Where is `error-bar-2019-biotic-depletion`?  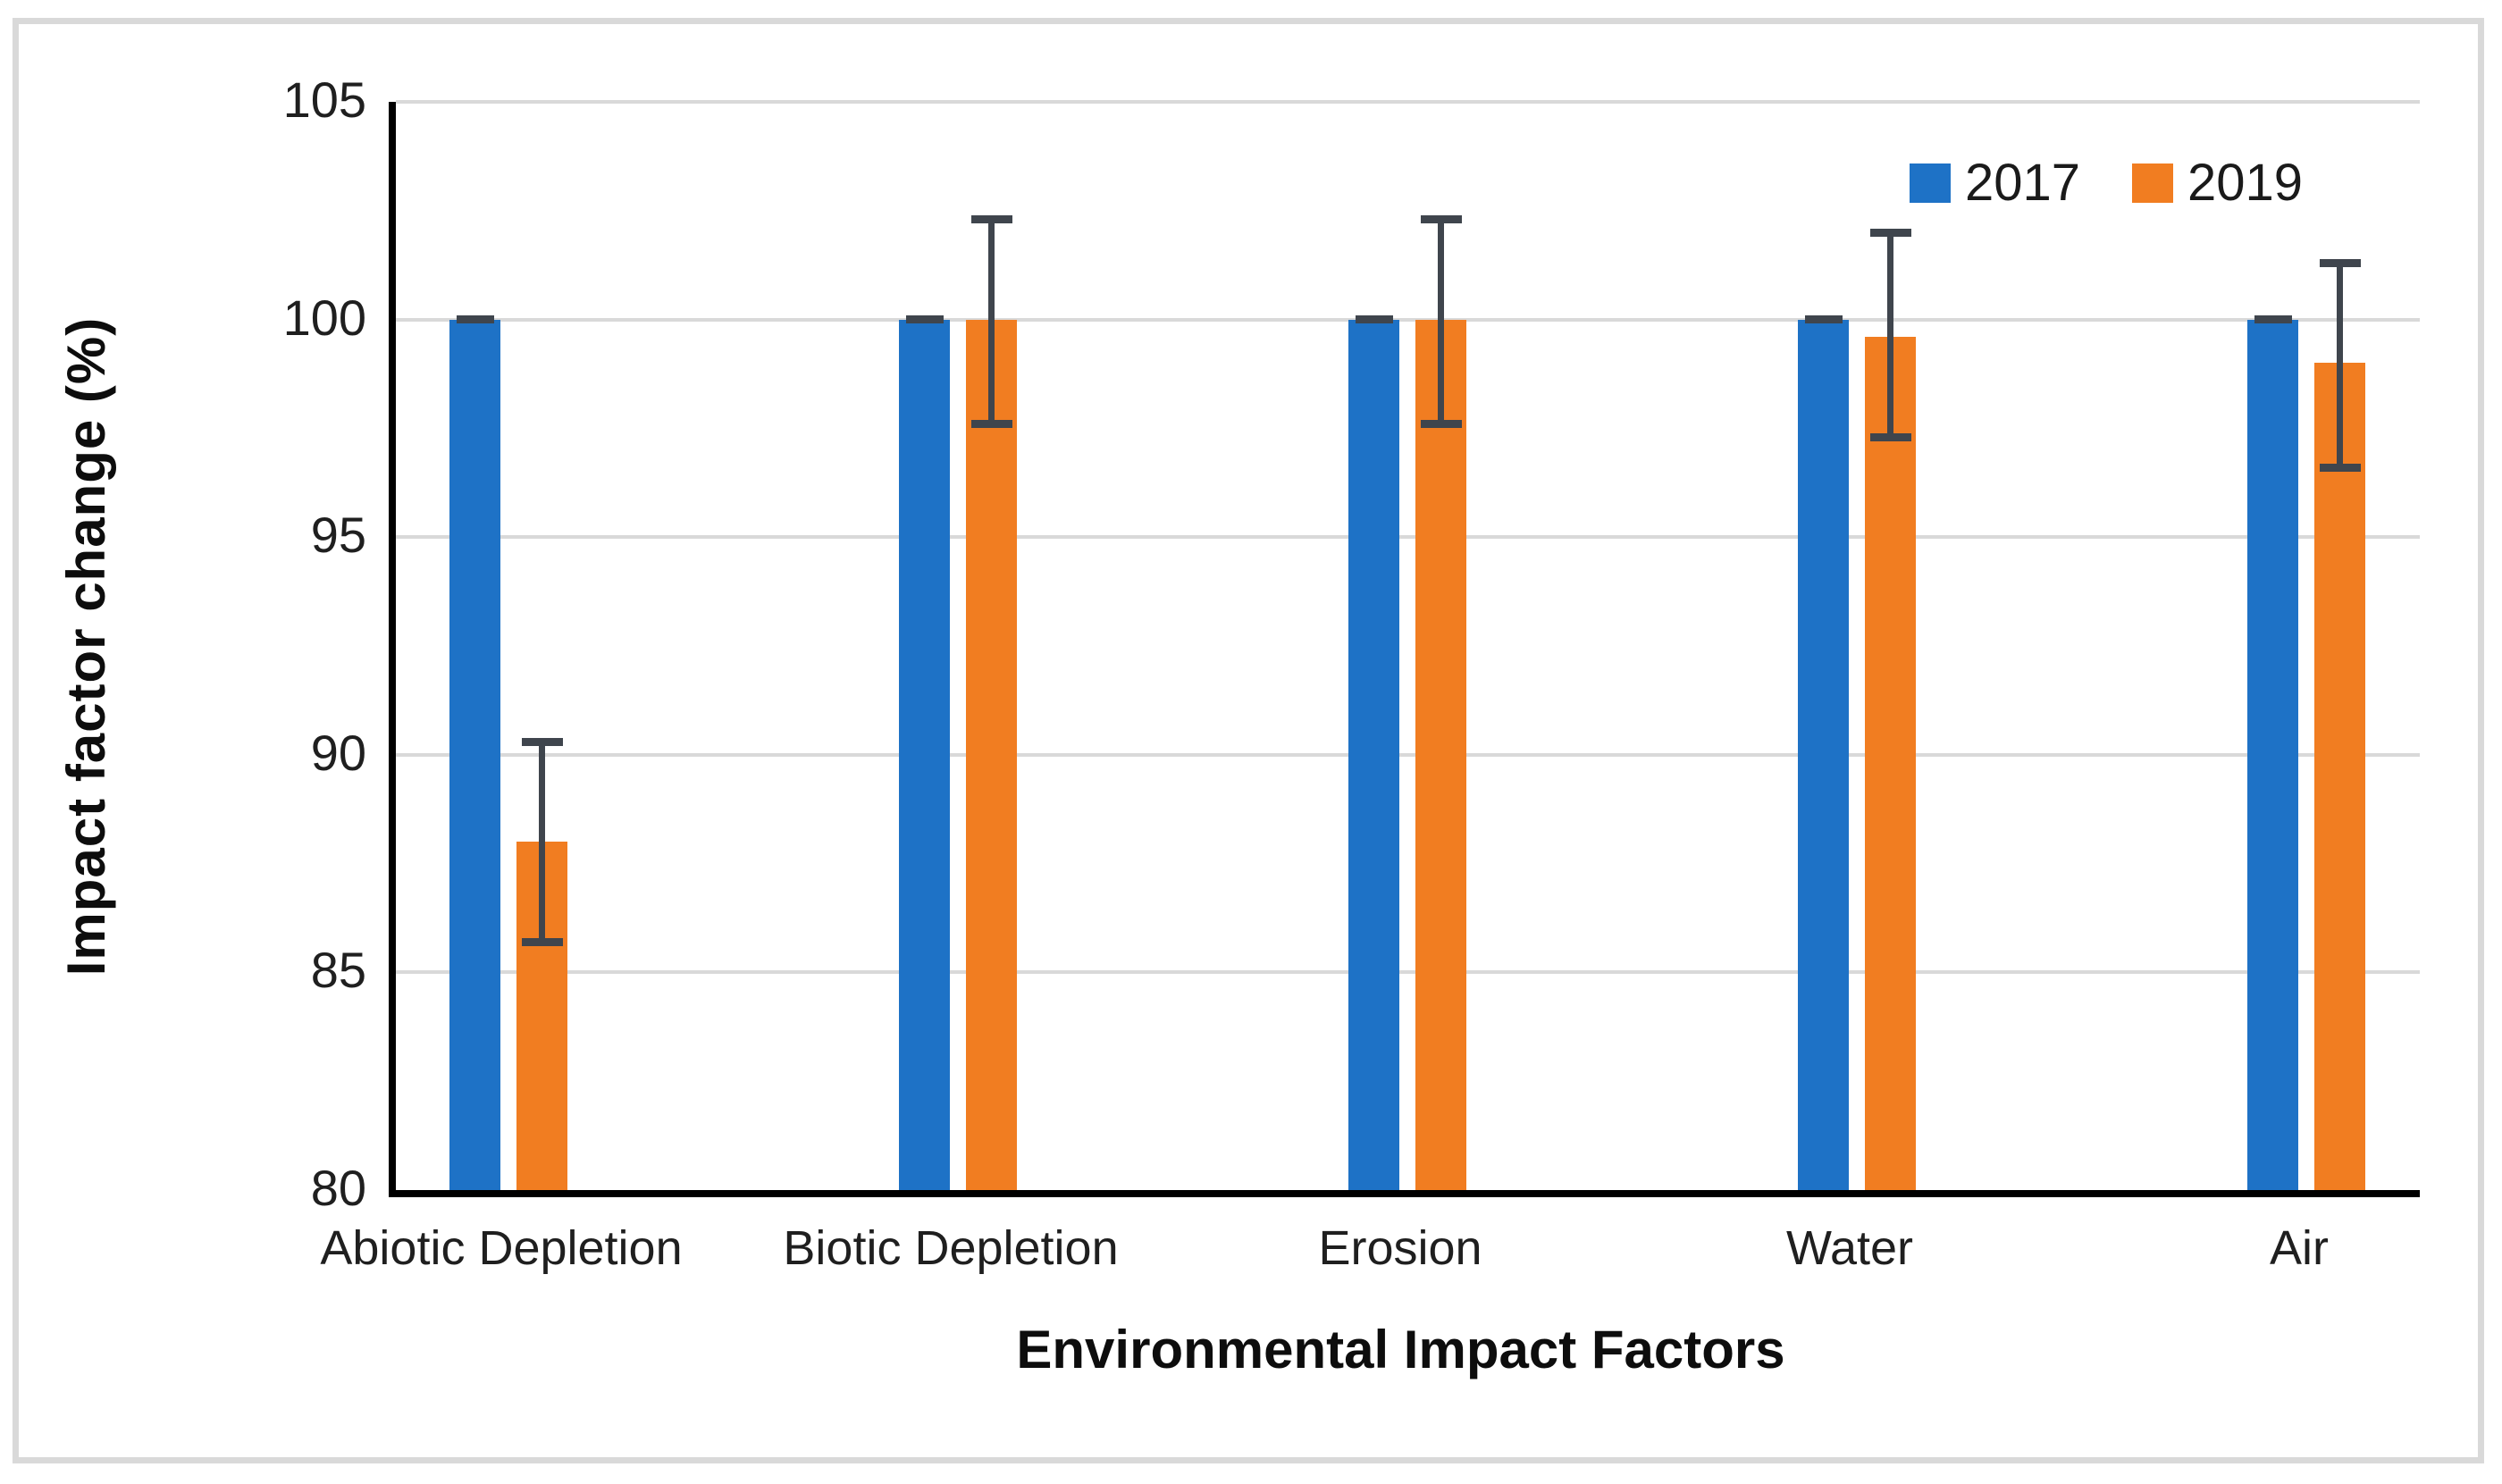 error-bar-2019-biotic-depletion is located at coordinates (991, 322).